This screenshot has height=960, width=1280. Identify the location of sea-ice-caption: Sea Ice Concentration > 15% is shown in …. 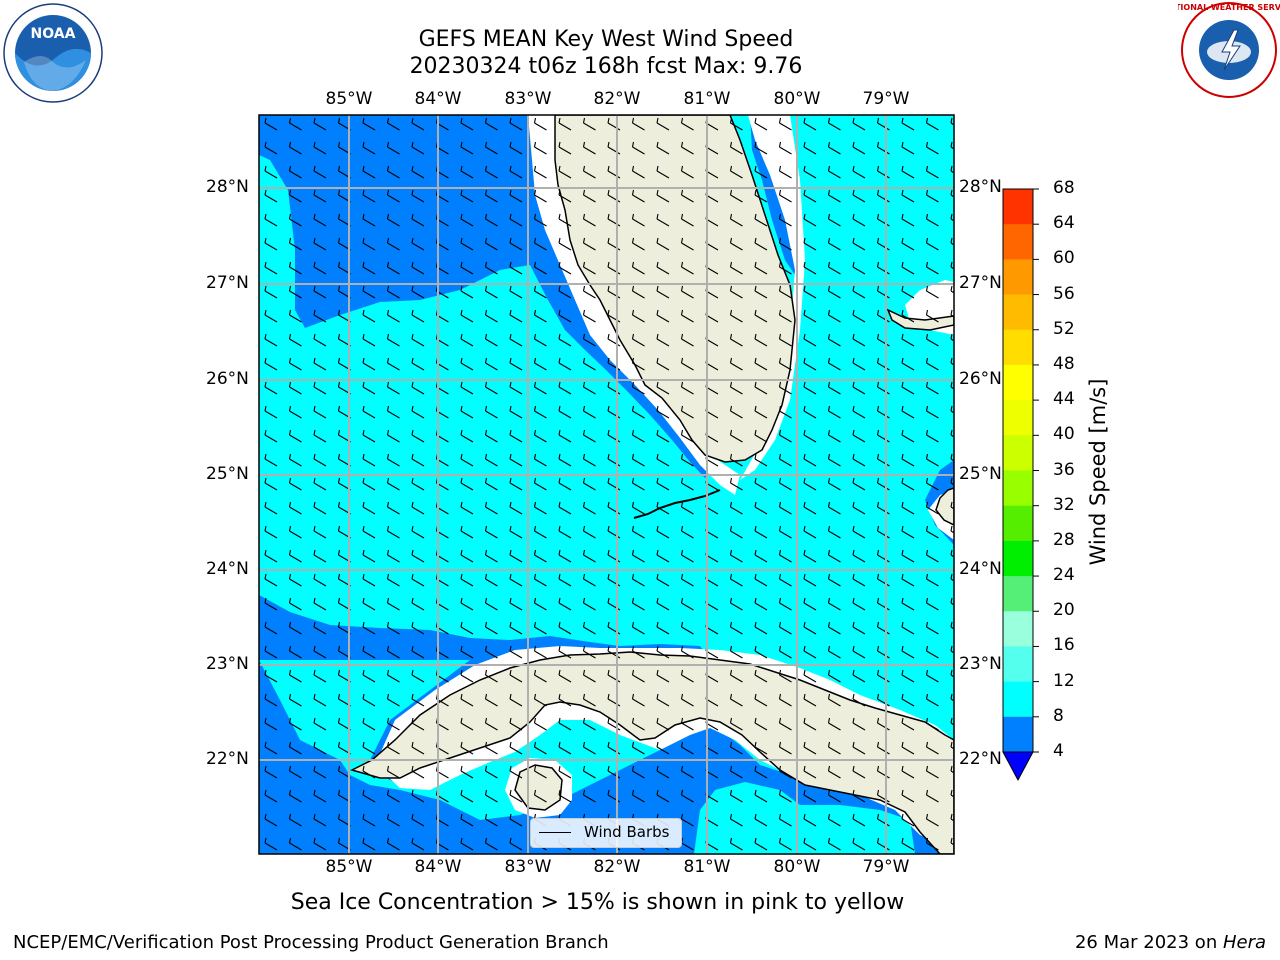
(640, 902).